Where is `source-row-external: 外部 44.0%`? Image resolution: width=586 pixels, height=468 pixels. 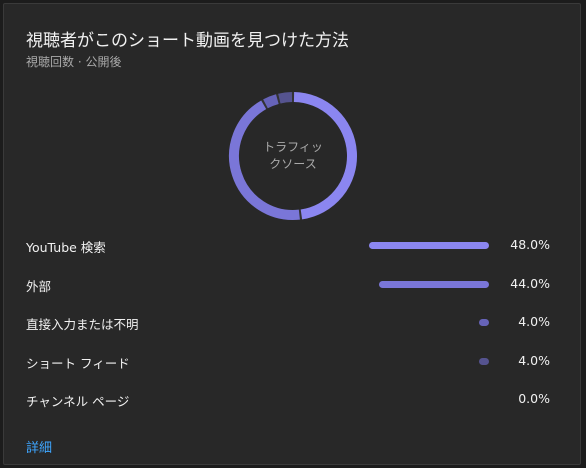 source-row-external: 外部 44.0% is located at coordinates (293, 285).